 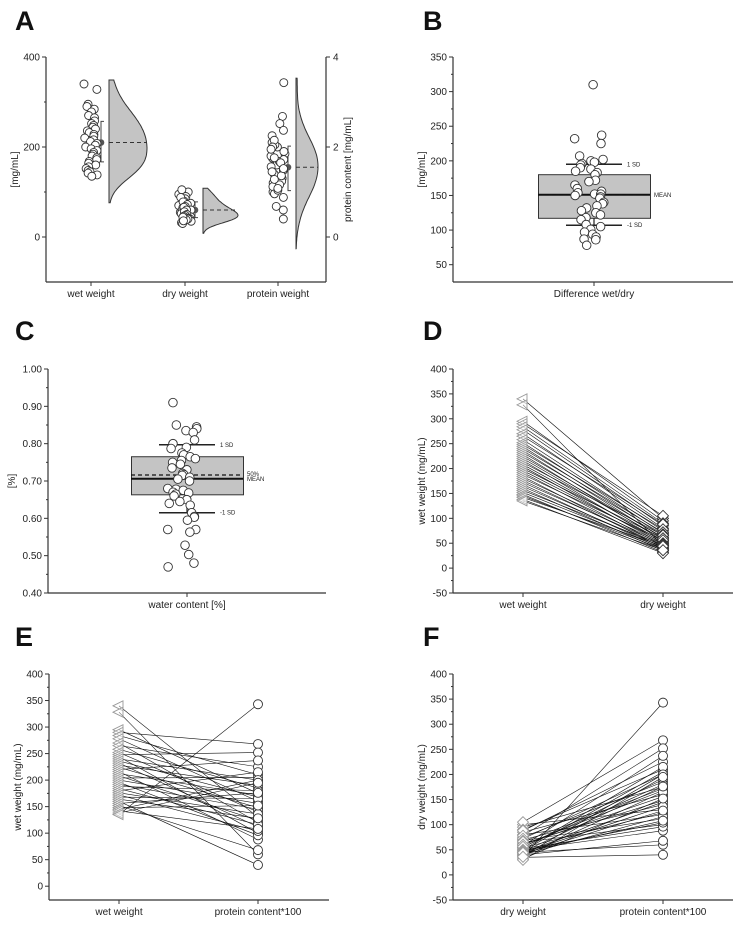 What do you see at coordinates (33, 482) in the screenshot?
I see `y-tick-label: 0.70` at bounding box center [33, 482].